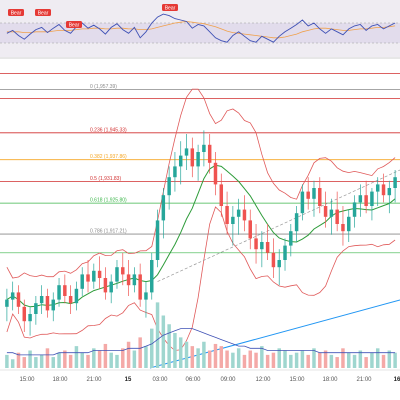 The height and width of the screenshot is (400, 400). What do you see at coordinates (397, 380) in the screenshot?
I see `time-axis-tick-label: 16` at bounding box center [397, 380].